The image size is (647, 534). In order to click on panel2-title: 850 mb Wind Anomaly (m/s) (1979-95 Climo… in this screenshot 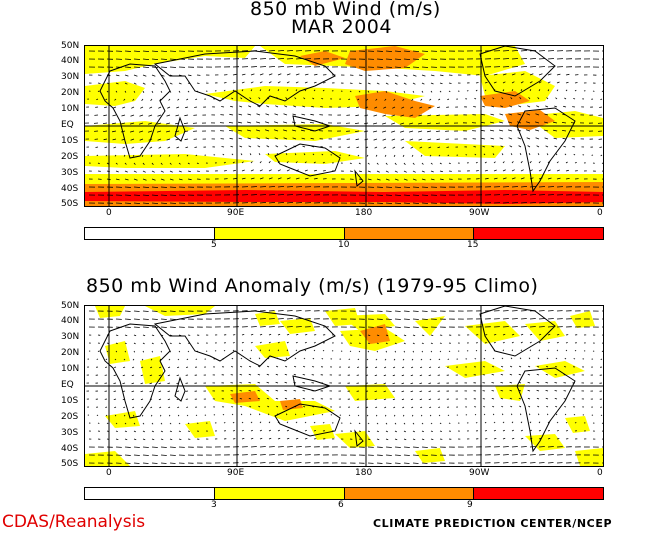, I will do `click(312, 286)`.